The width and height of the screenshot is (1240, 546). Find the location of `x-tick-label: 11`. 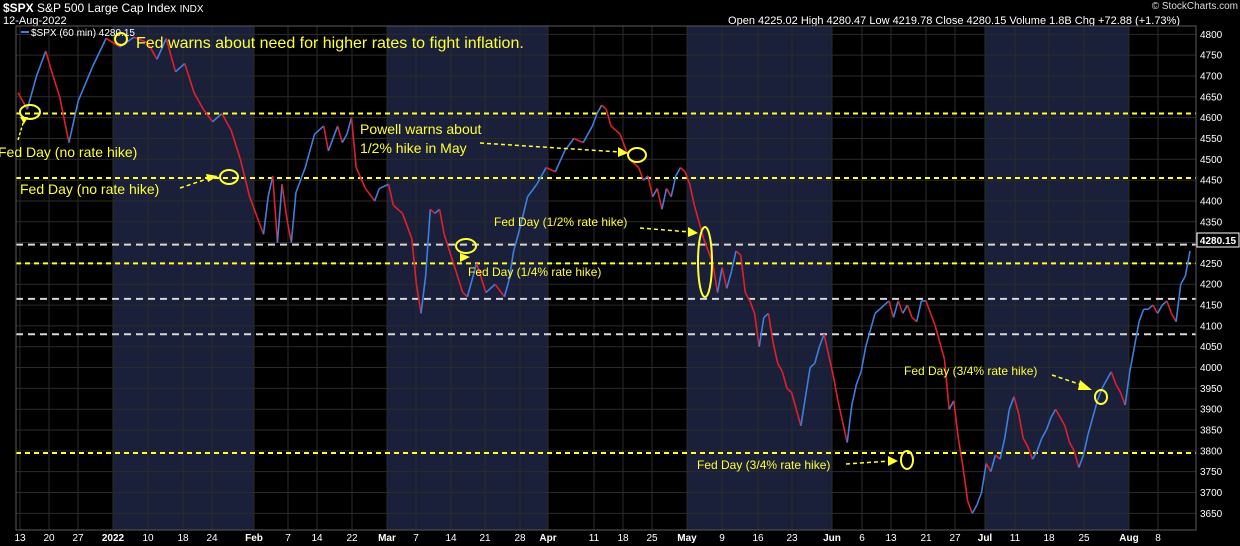

x-tick-label: 11 is located at coordinates (1015, 538).